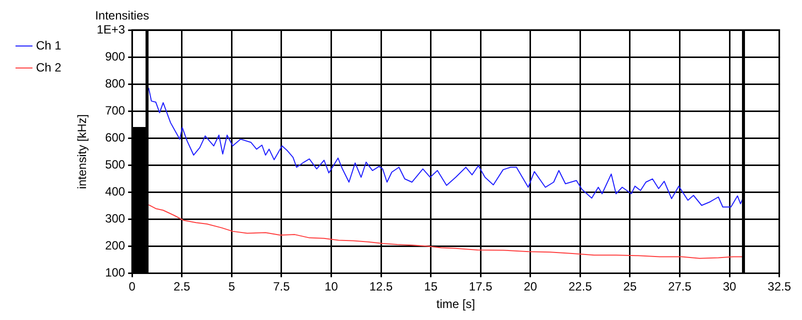  I want to click on x-tick-label: 2.5, so click(182, 287).